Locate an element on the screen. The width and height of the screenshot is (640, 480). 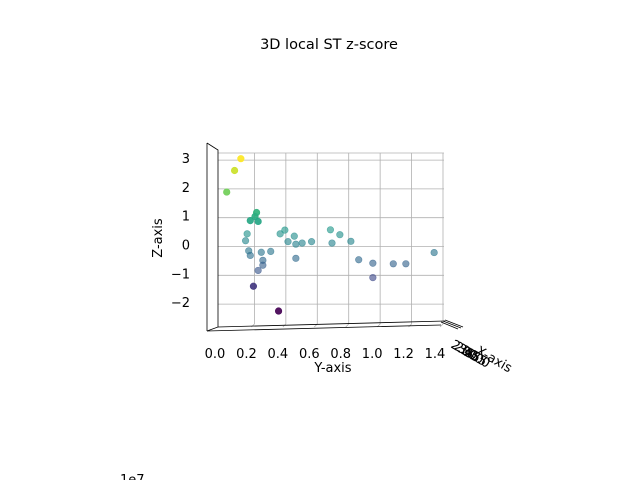
z-tick-label: 3 is located at coordinates (186, 159).